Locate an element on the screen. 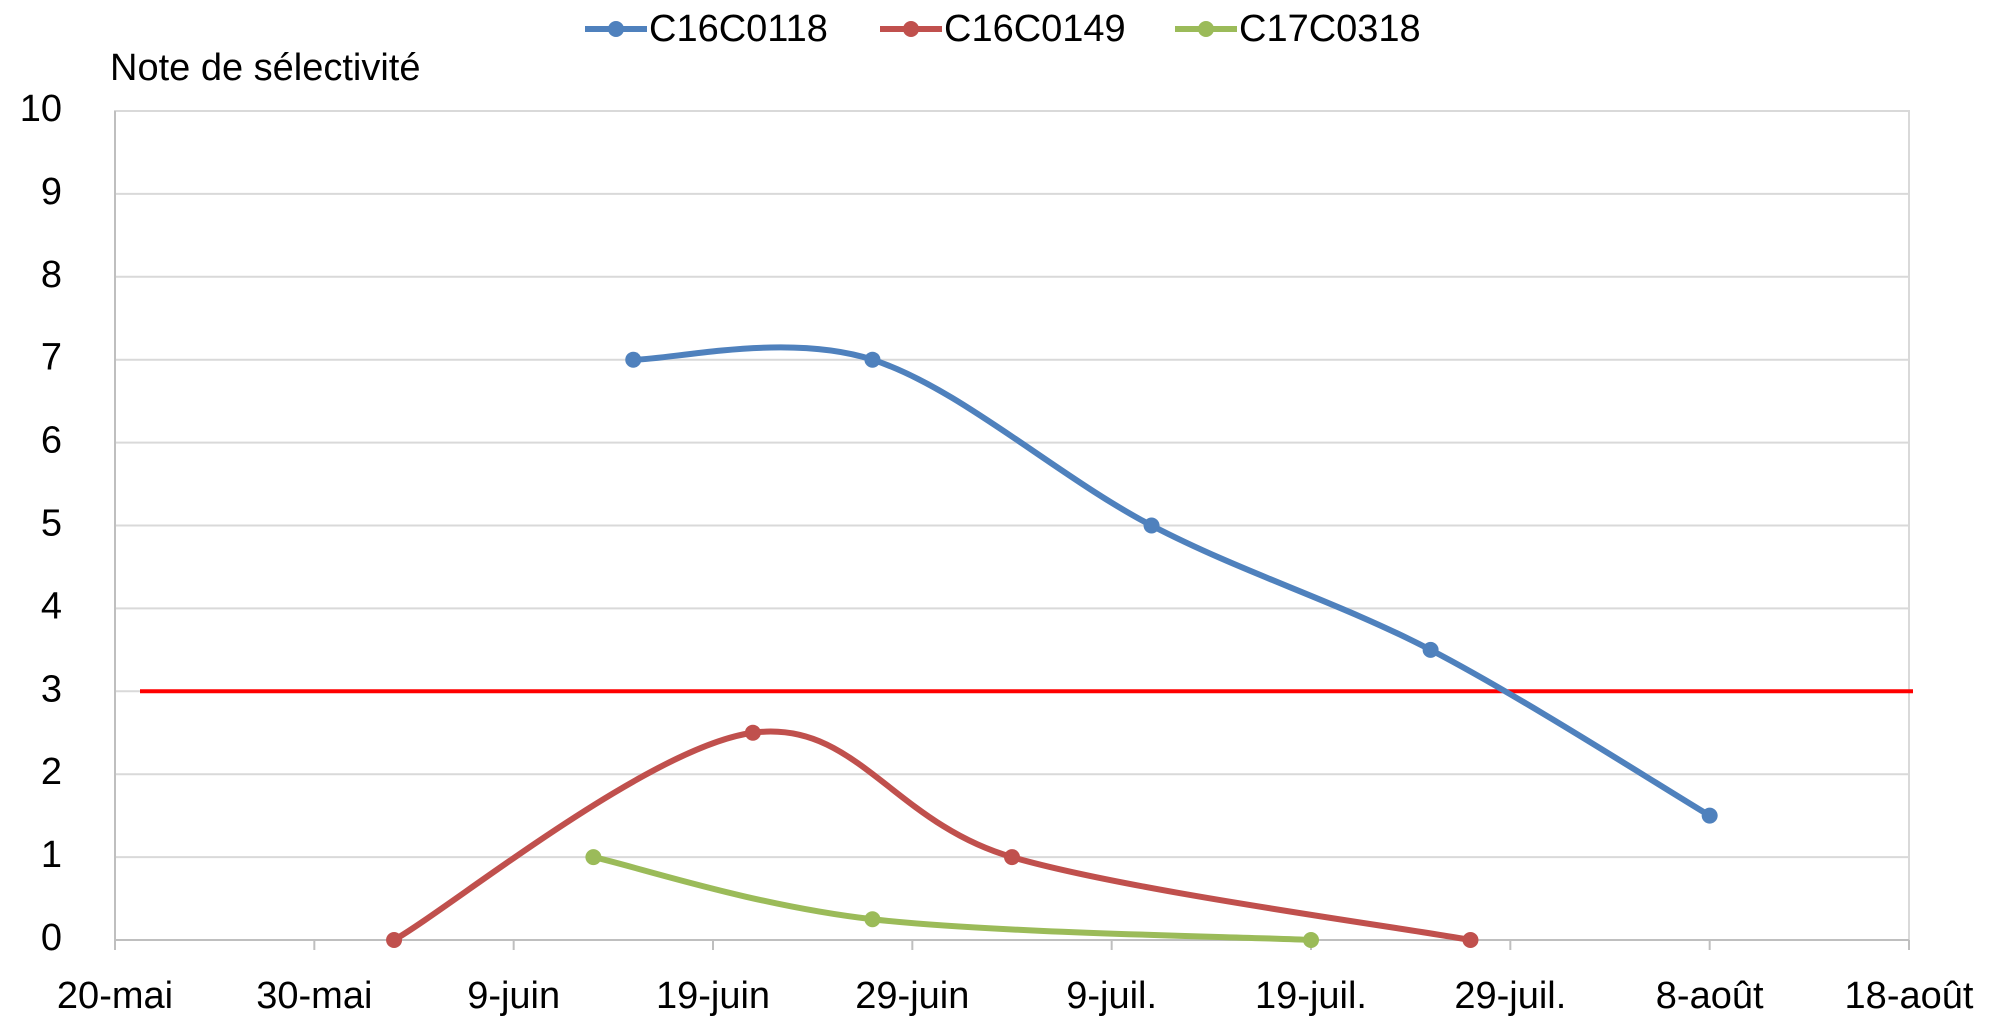 The image size is (2002, 1022). y-axis-label: Note de sélectivité is located at coordinates (265, 68).